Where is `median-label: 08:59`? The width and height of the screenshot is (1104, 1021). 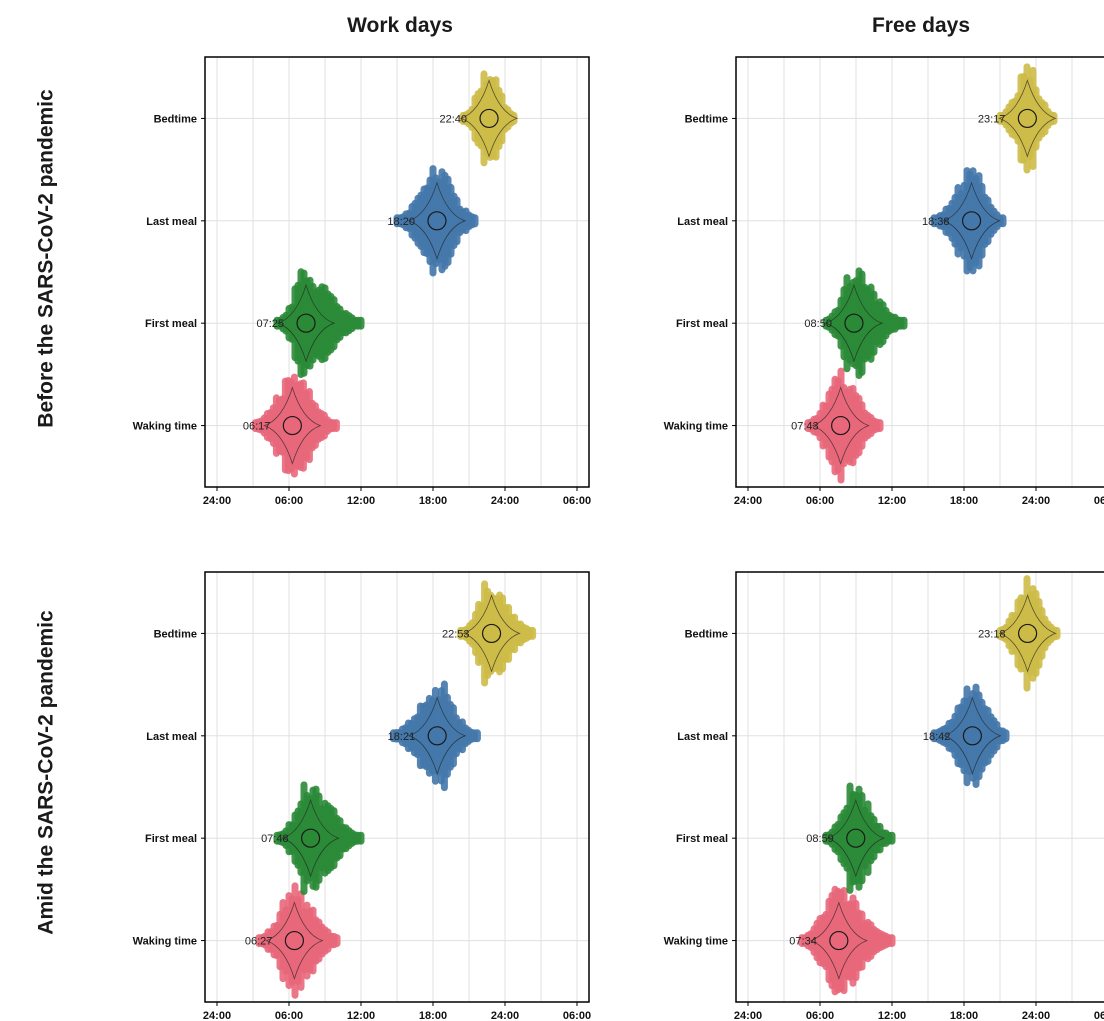
median-label: 08:59 is located at coordinates (820, 839).